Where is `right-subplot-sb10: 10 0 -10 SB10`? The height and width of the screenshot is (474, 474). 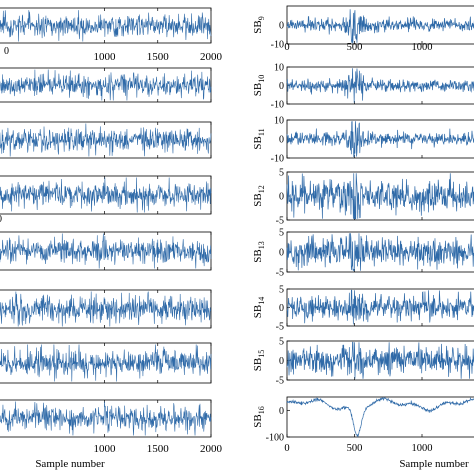 right-subplot-sb10: 10 0 -10 SB10 is located at coordinates (363, 87).